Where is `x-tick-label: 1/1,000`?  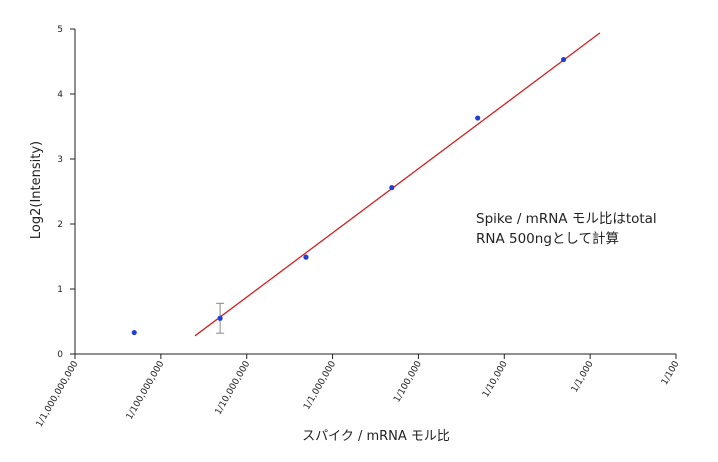
x-tick-label: 1/1,000 is located at coordinates (583, 376).